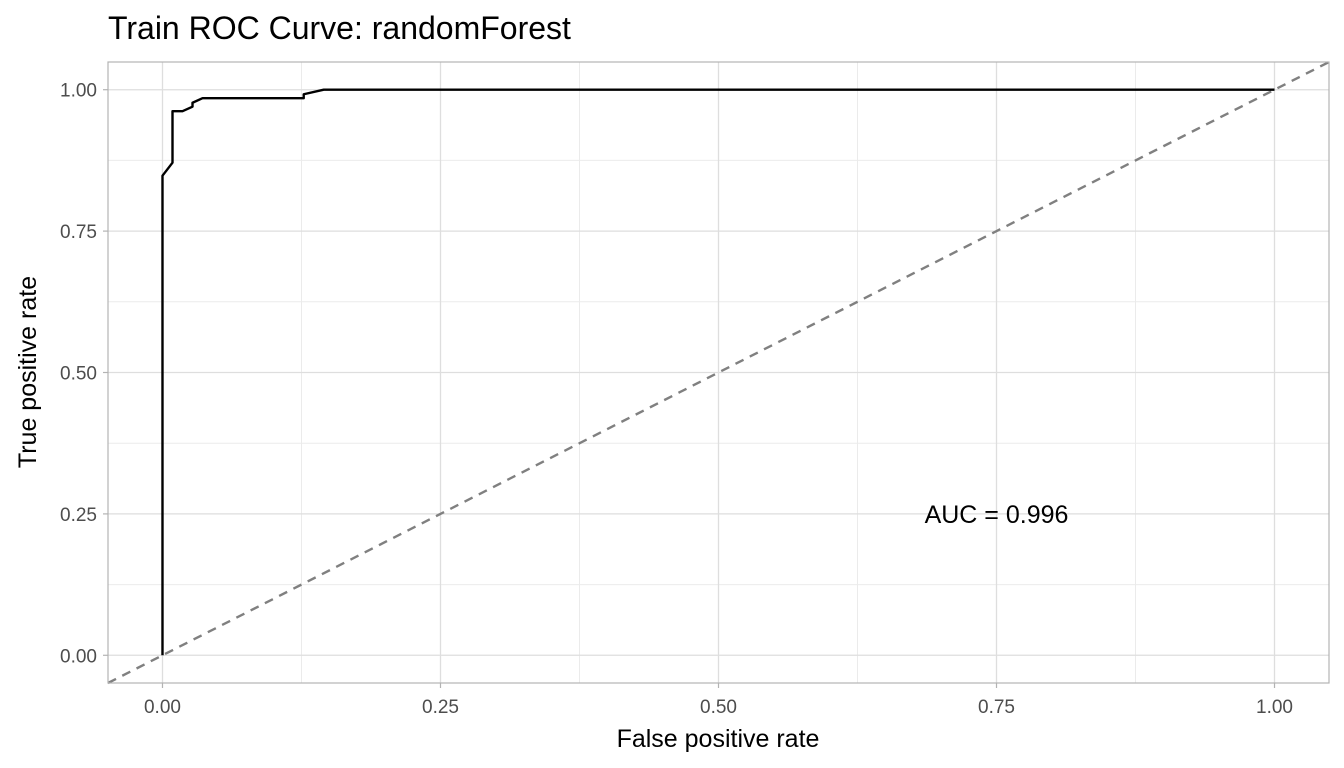  I want to click on x-axis-title: False positive rate, so click(718, 739).